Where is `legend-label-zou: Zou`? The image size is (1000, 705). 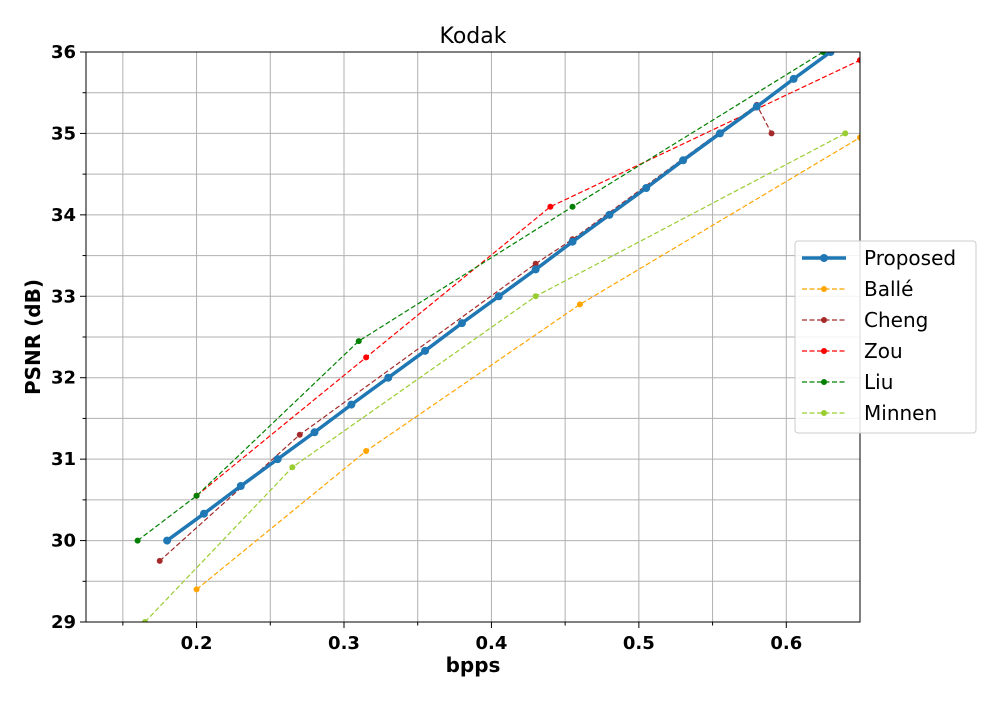 legend-label-zou: Zou is located at coordinates (883, 351).